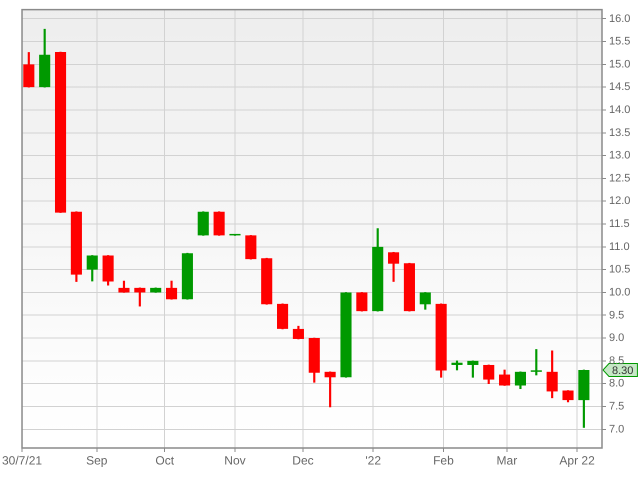 The height and width of the screenshot is (480, 640). Describe the element at coordinates (619, 156) in the screenshot. I see `y-tick-label: 13.0` at that location.